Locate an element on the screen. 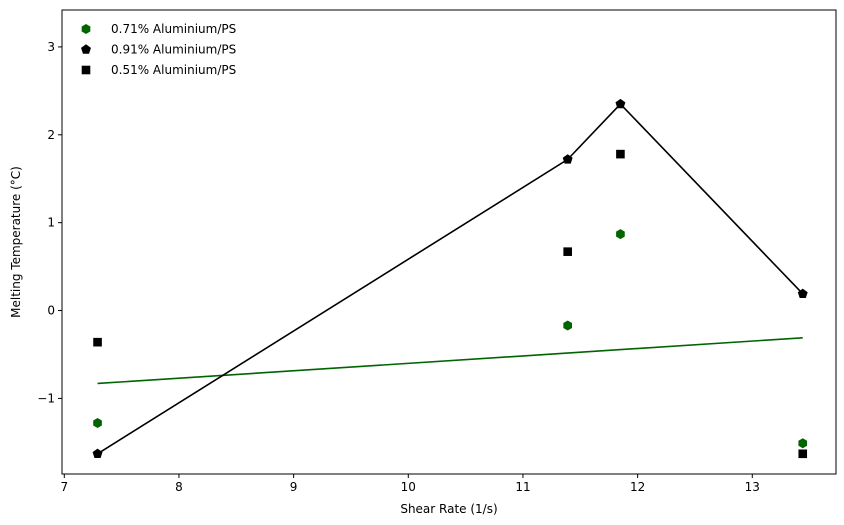 The image size is (844, 525). legend-label-0-51-aluminium-ps: 0.51% Aluminium/PS is located at coordinates (173, 70).